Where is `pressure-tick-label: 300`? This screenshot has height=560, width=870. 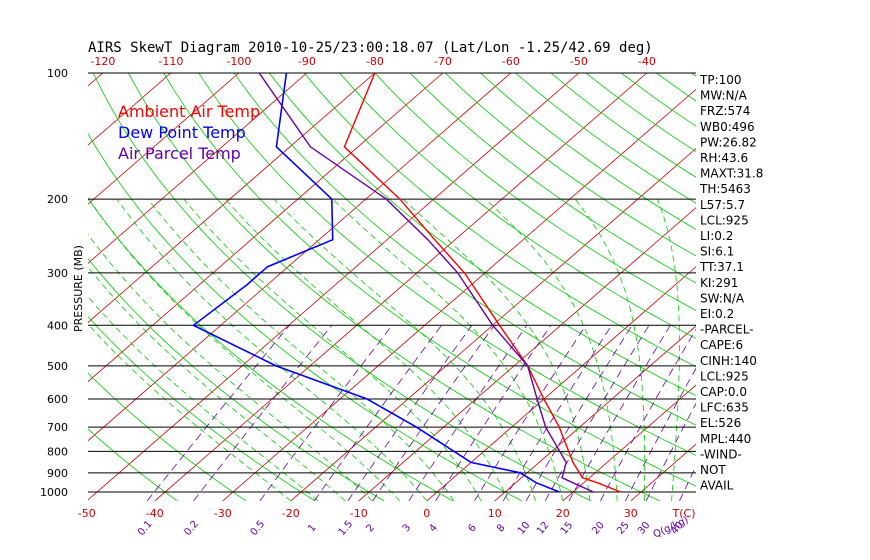
pressure-tick-label: 300 is located at coordinates (57, 273).